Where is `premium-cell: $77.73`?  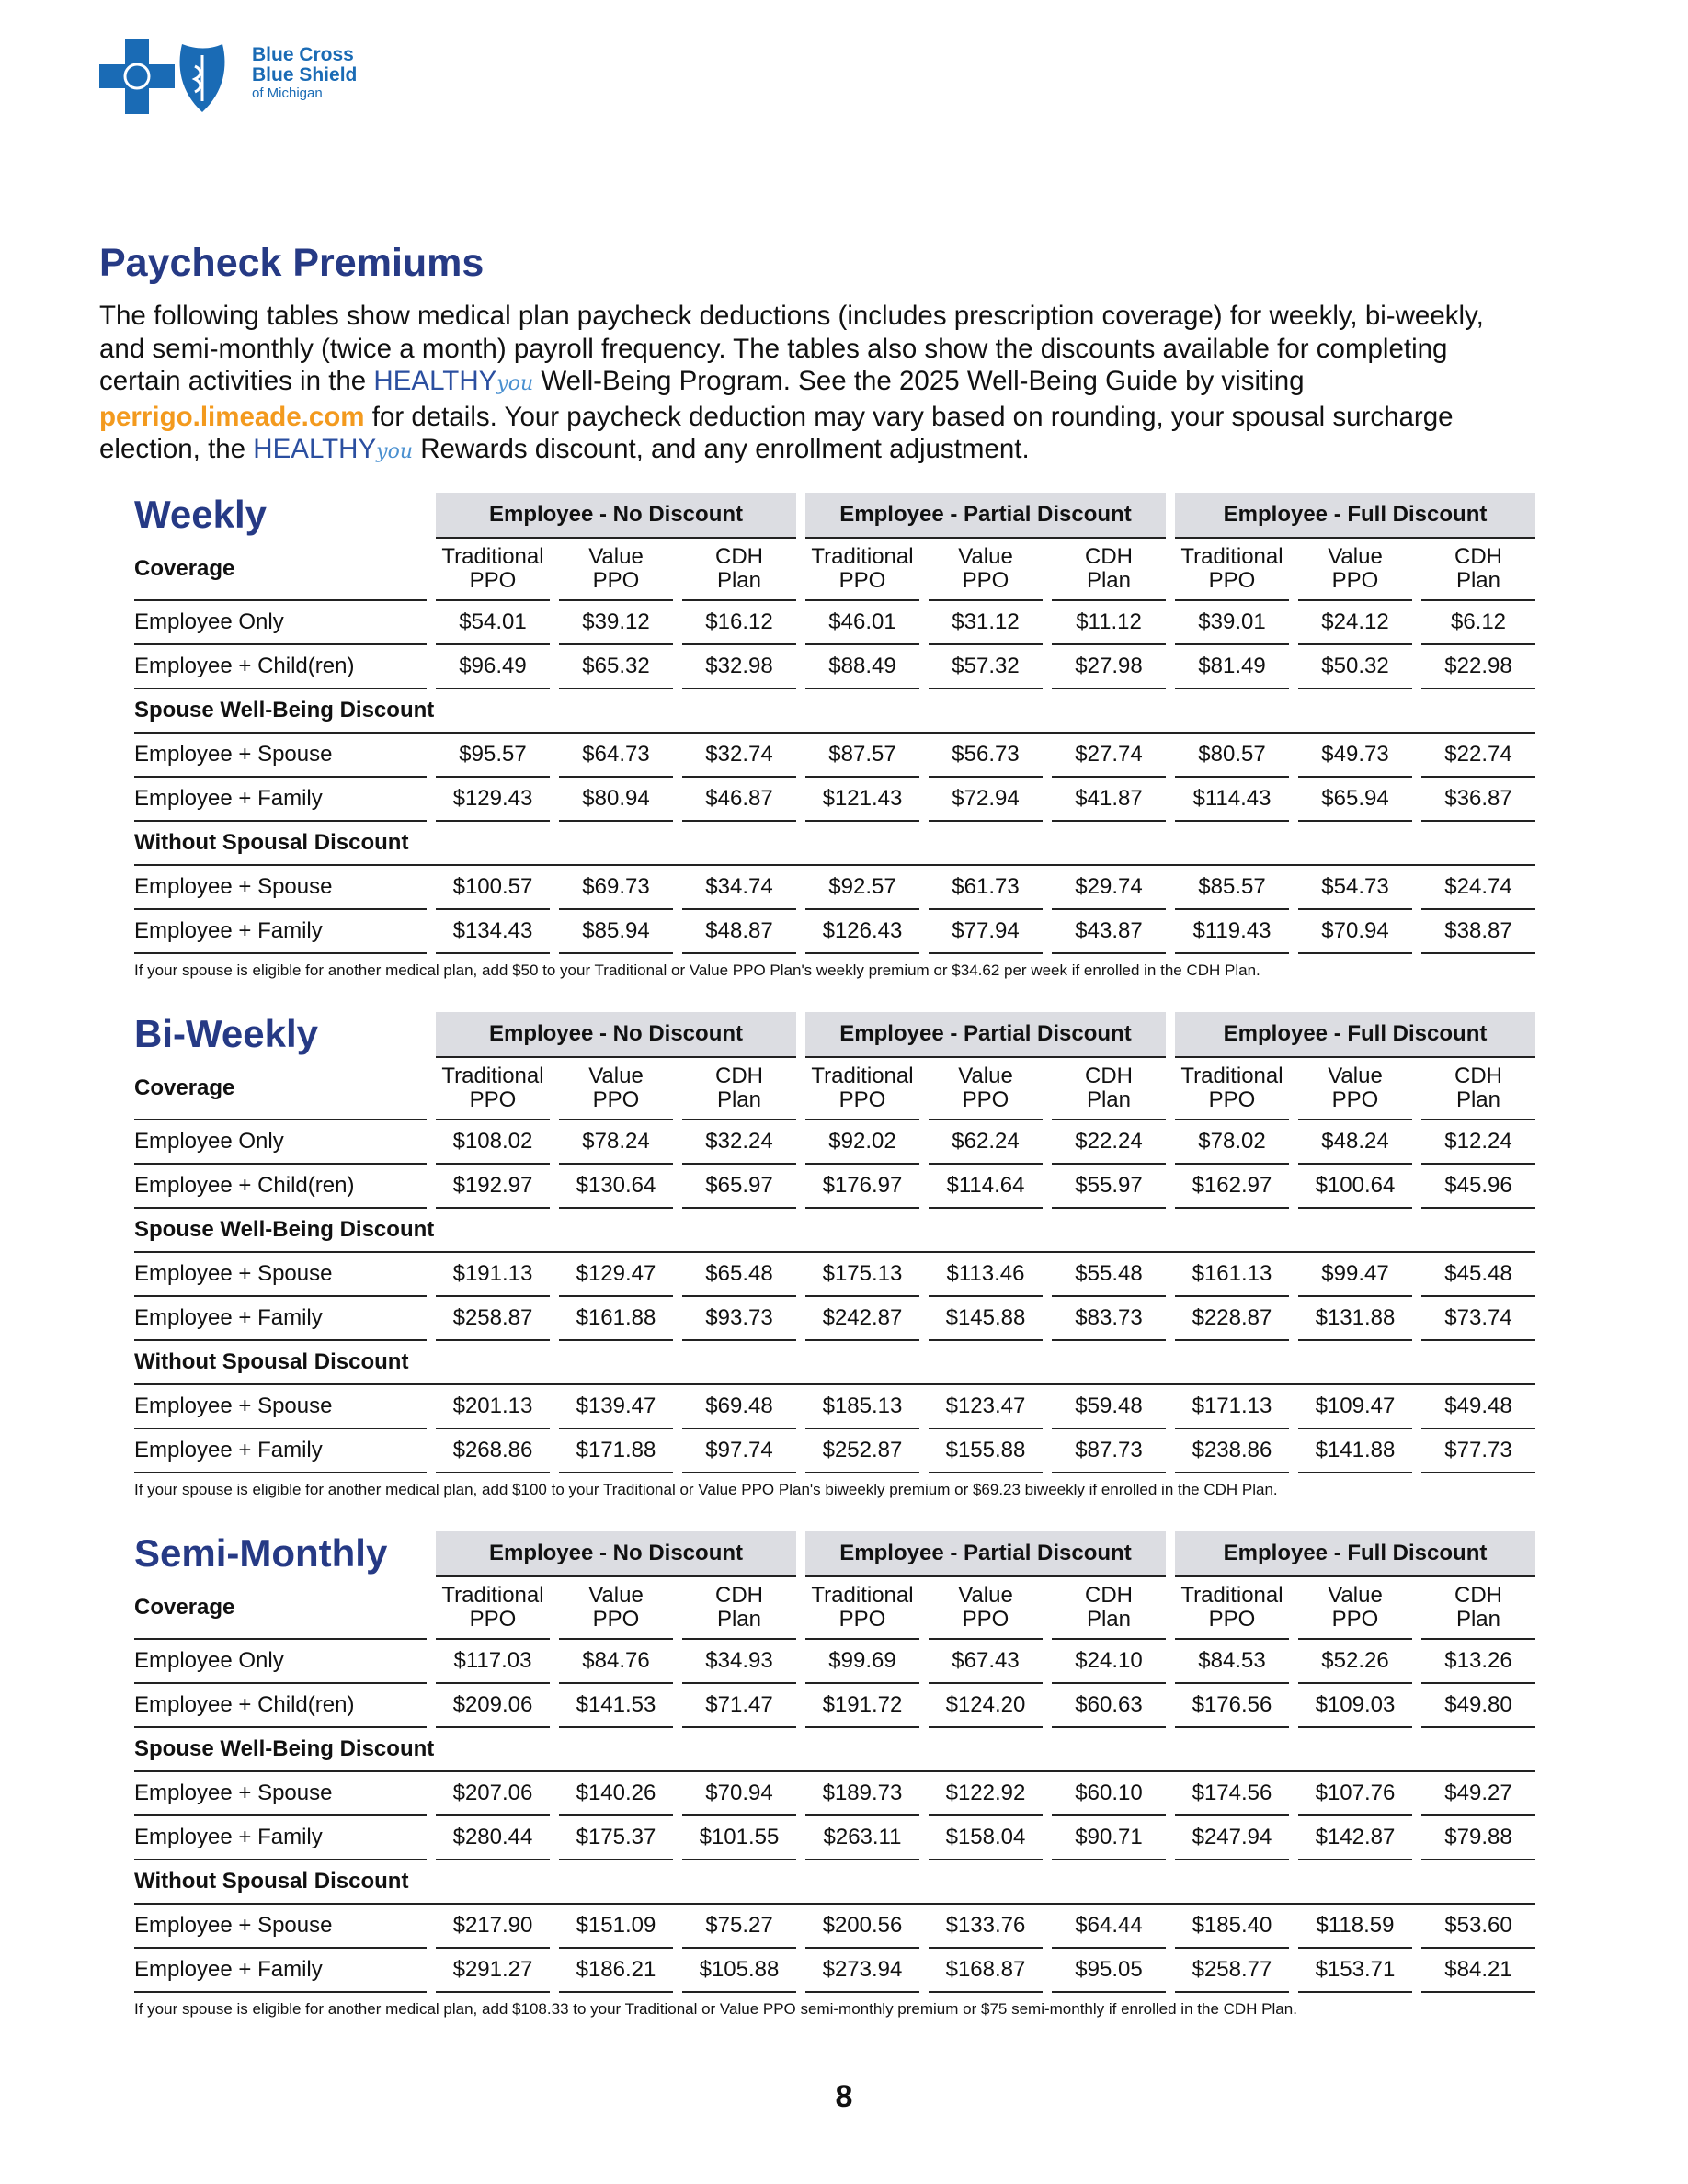 premium-cell: $77.73 is located at coordinates (1478, 1451).